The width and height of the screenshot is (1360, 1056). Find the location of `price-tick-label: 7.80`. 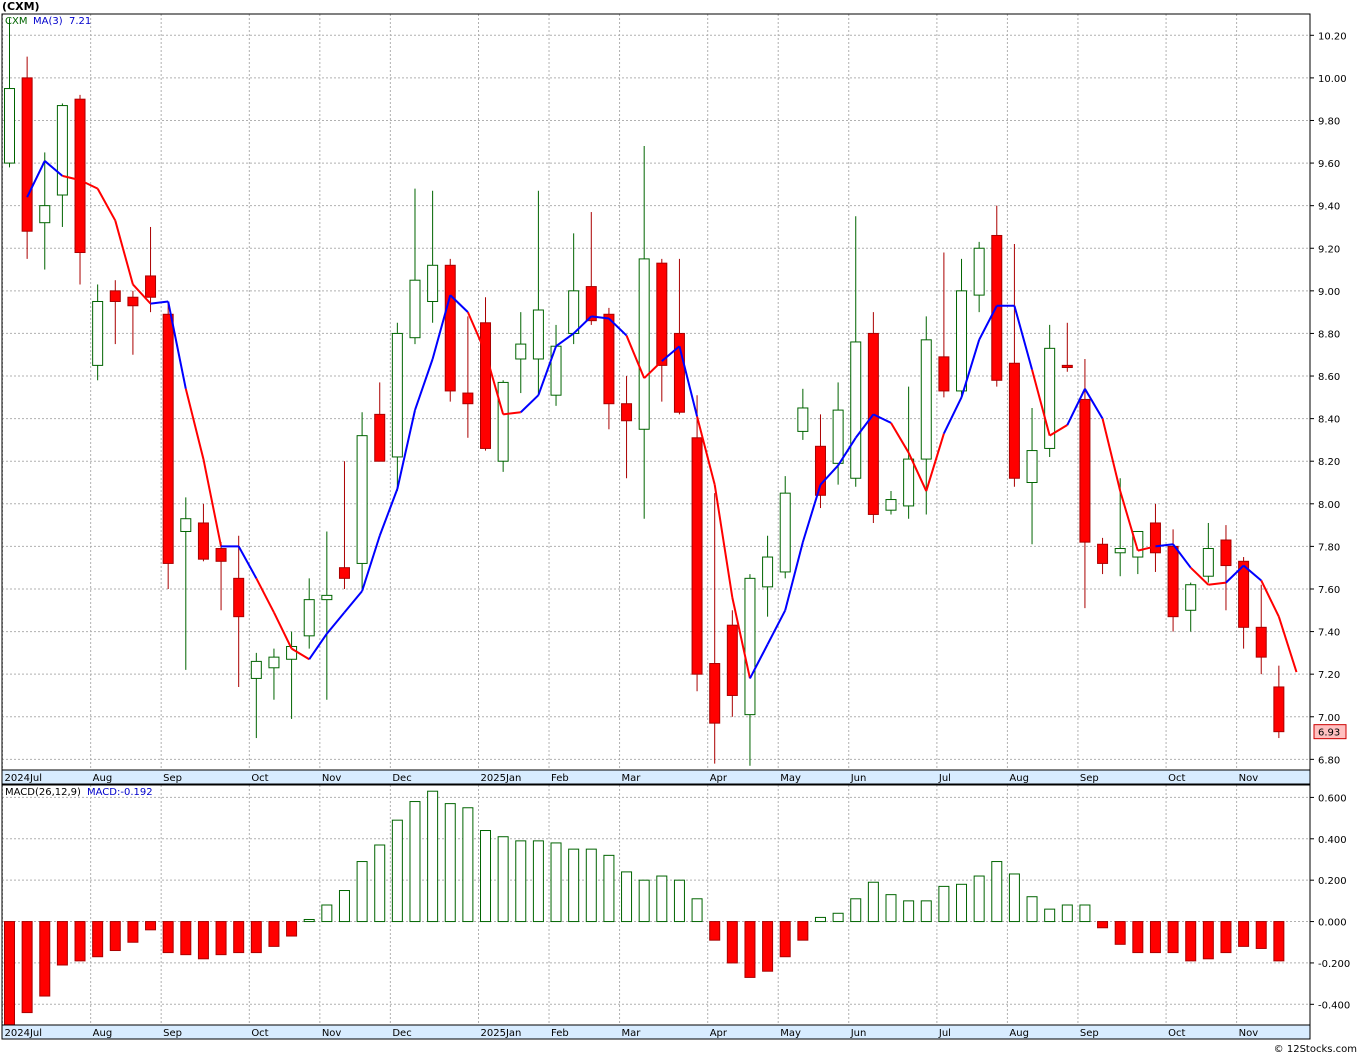

price-tick-label: 7.80 is located at coordinates (1329, 547).